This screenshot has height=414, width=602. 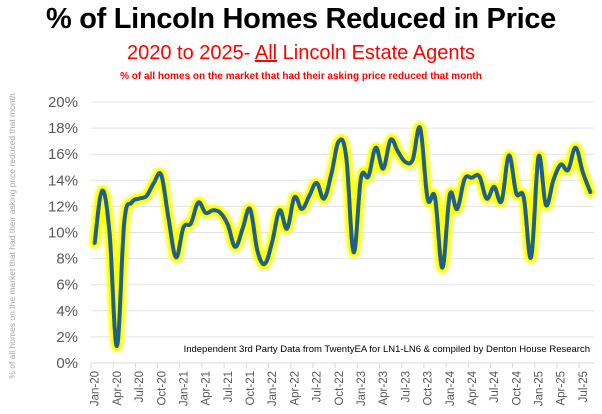 I want to click on y-tick-label: 4%, so click(x=67, y=311).